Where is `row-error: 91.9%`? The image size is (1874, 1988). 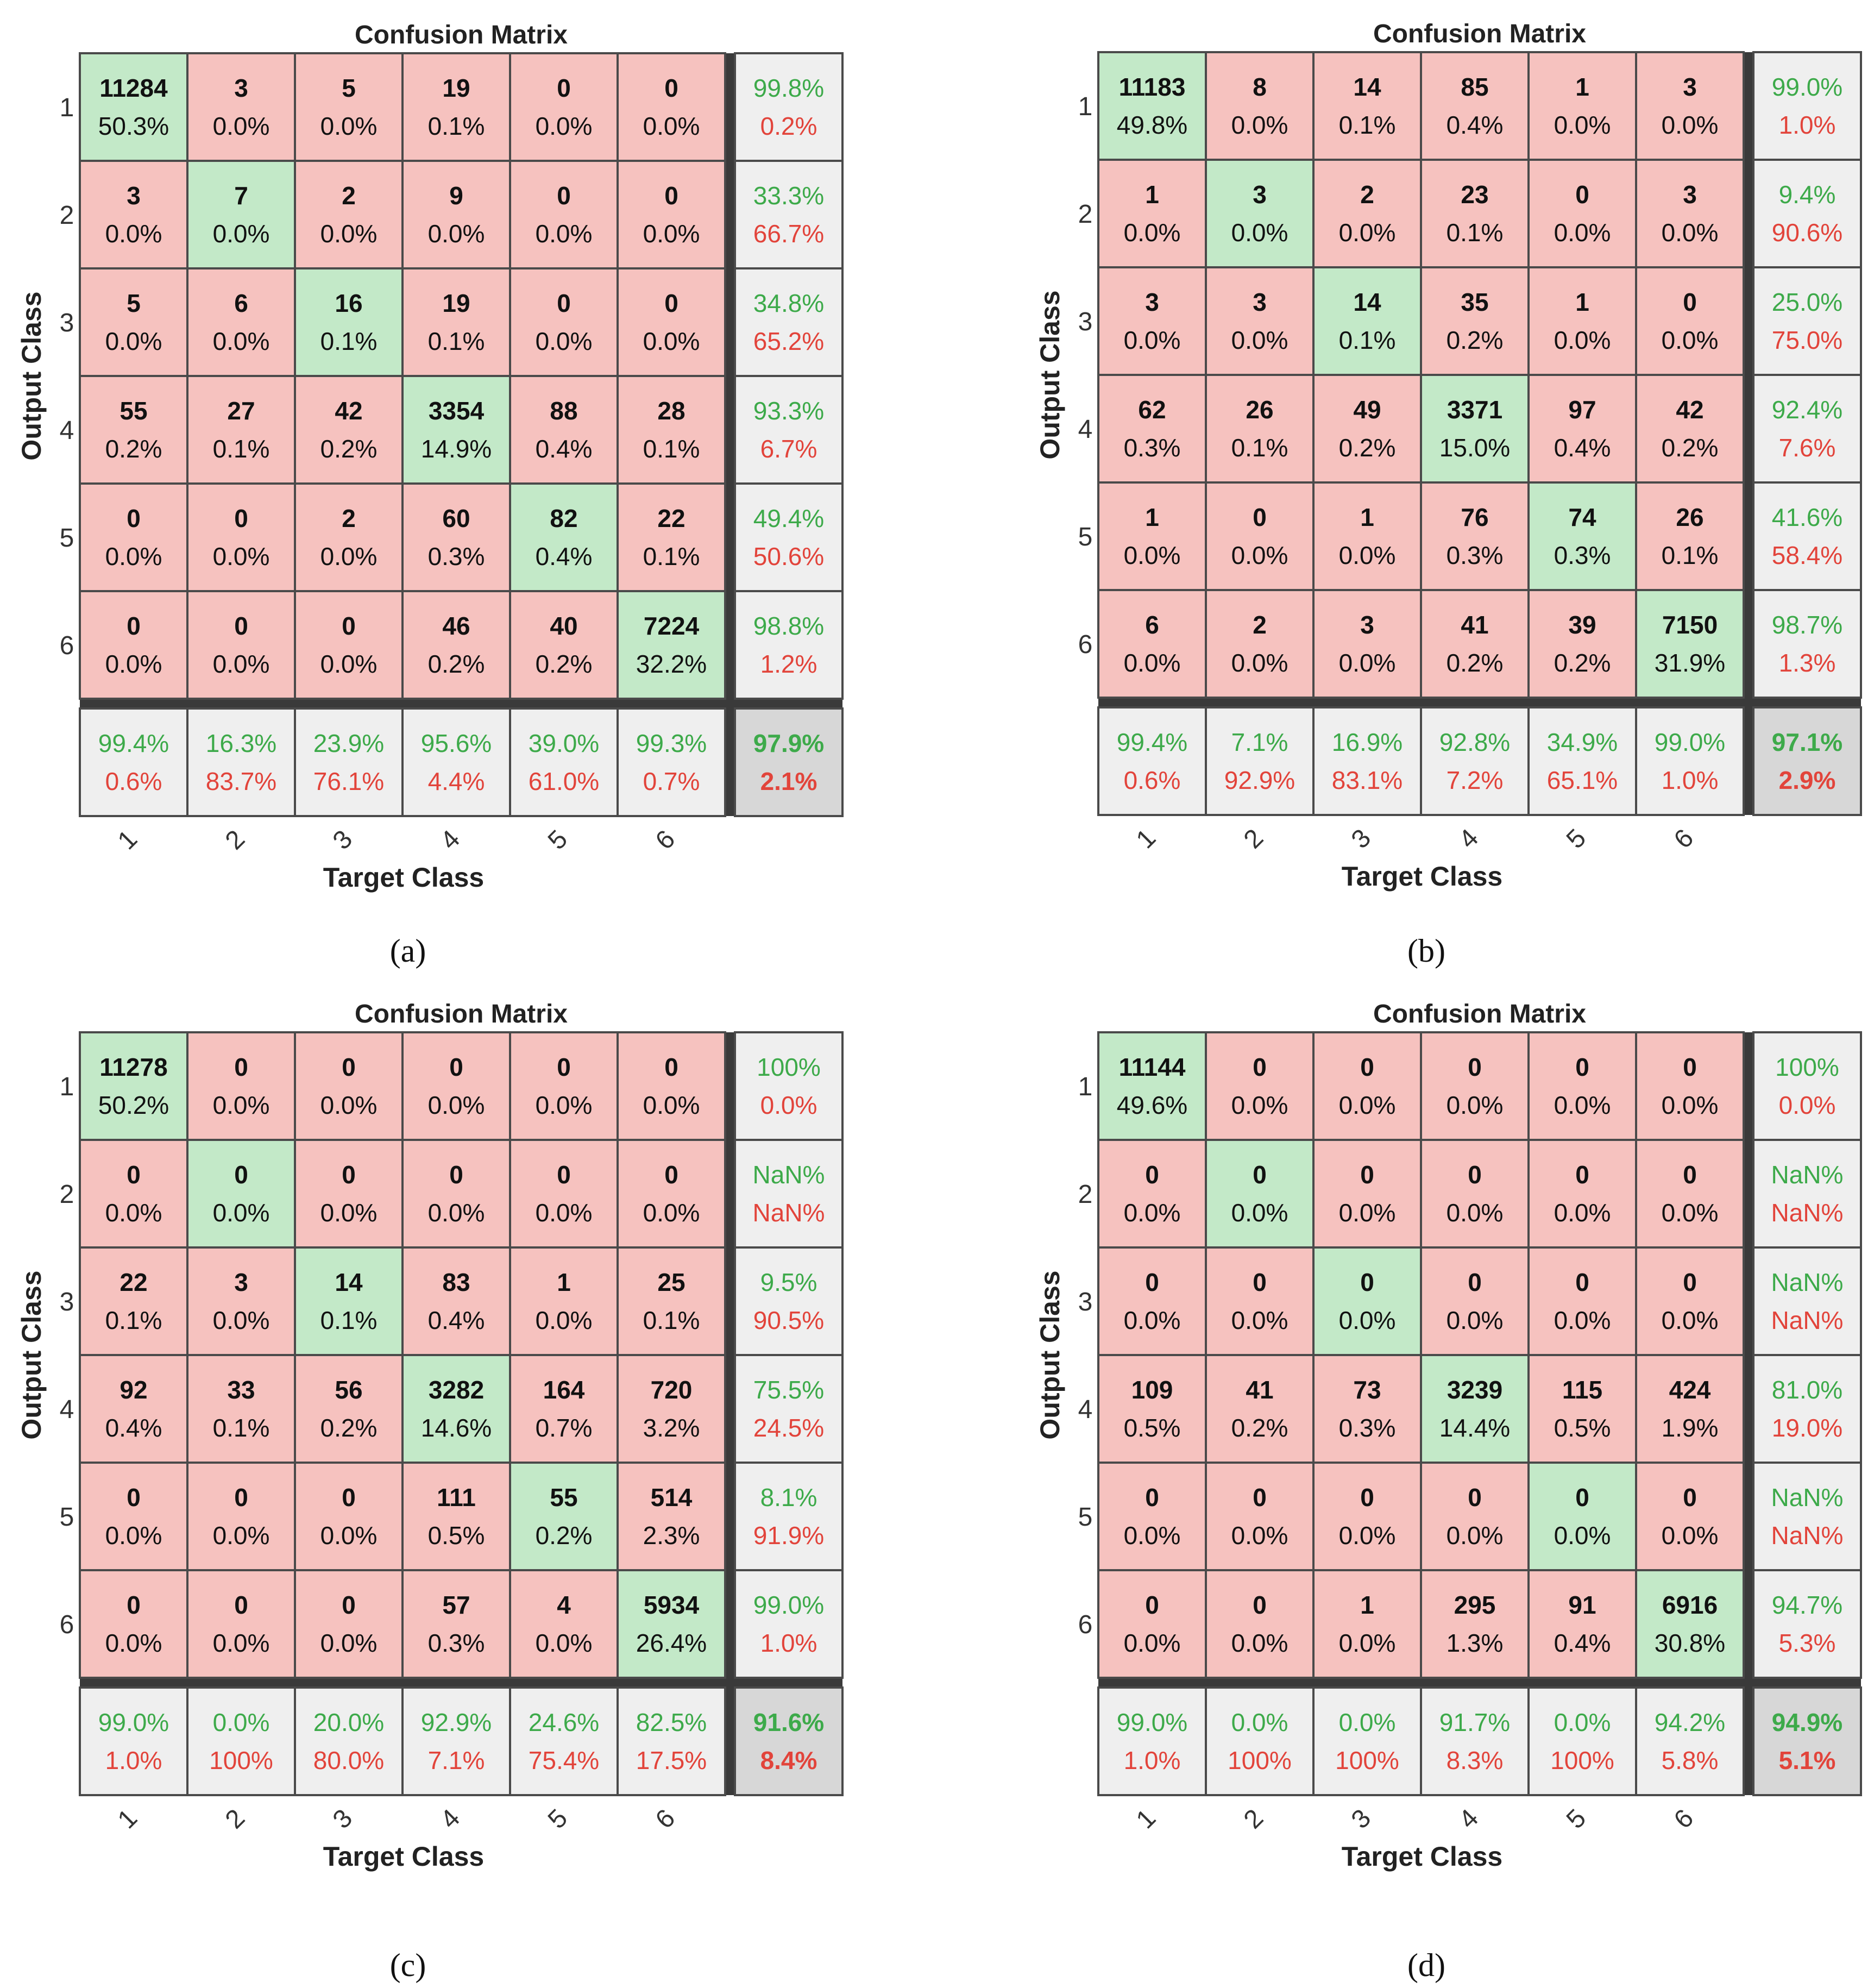 row-error: 91.9% is located at coordinates (788, 1536).